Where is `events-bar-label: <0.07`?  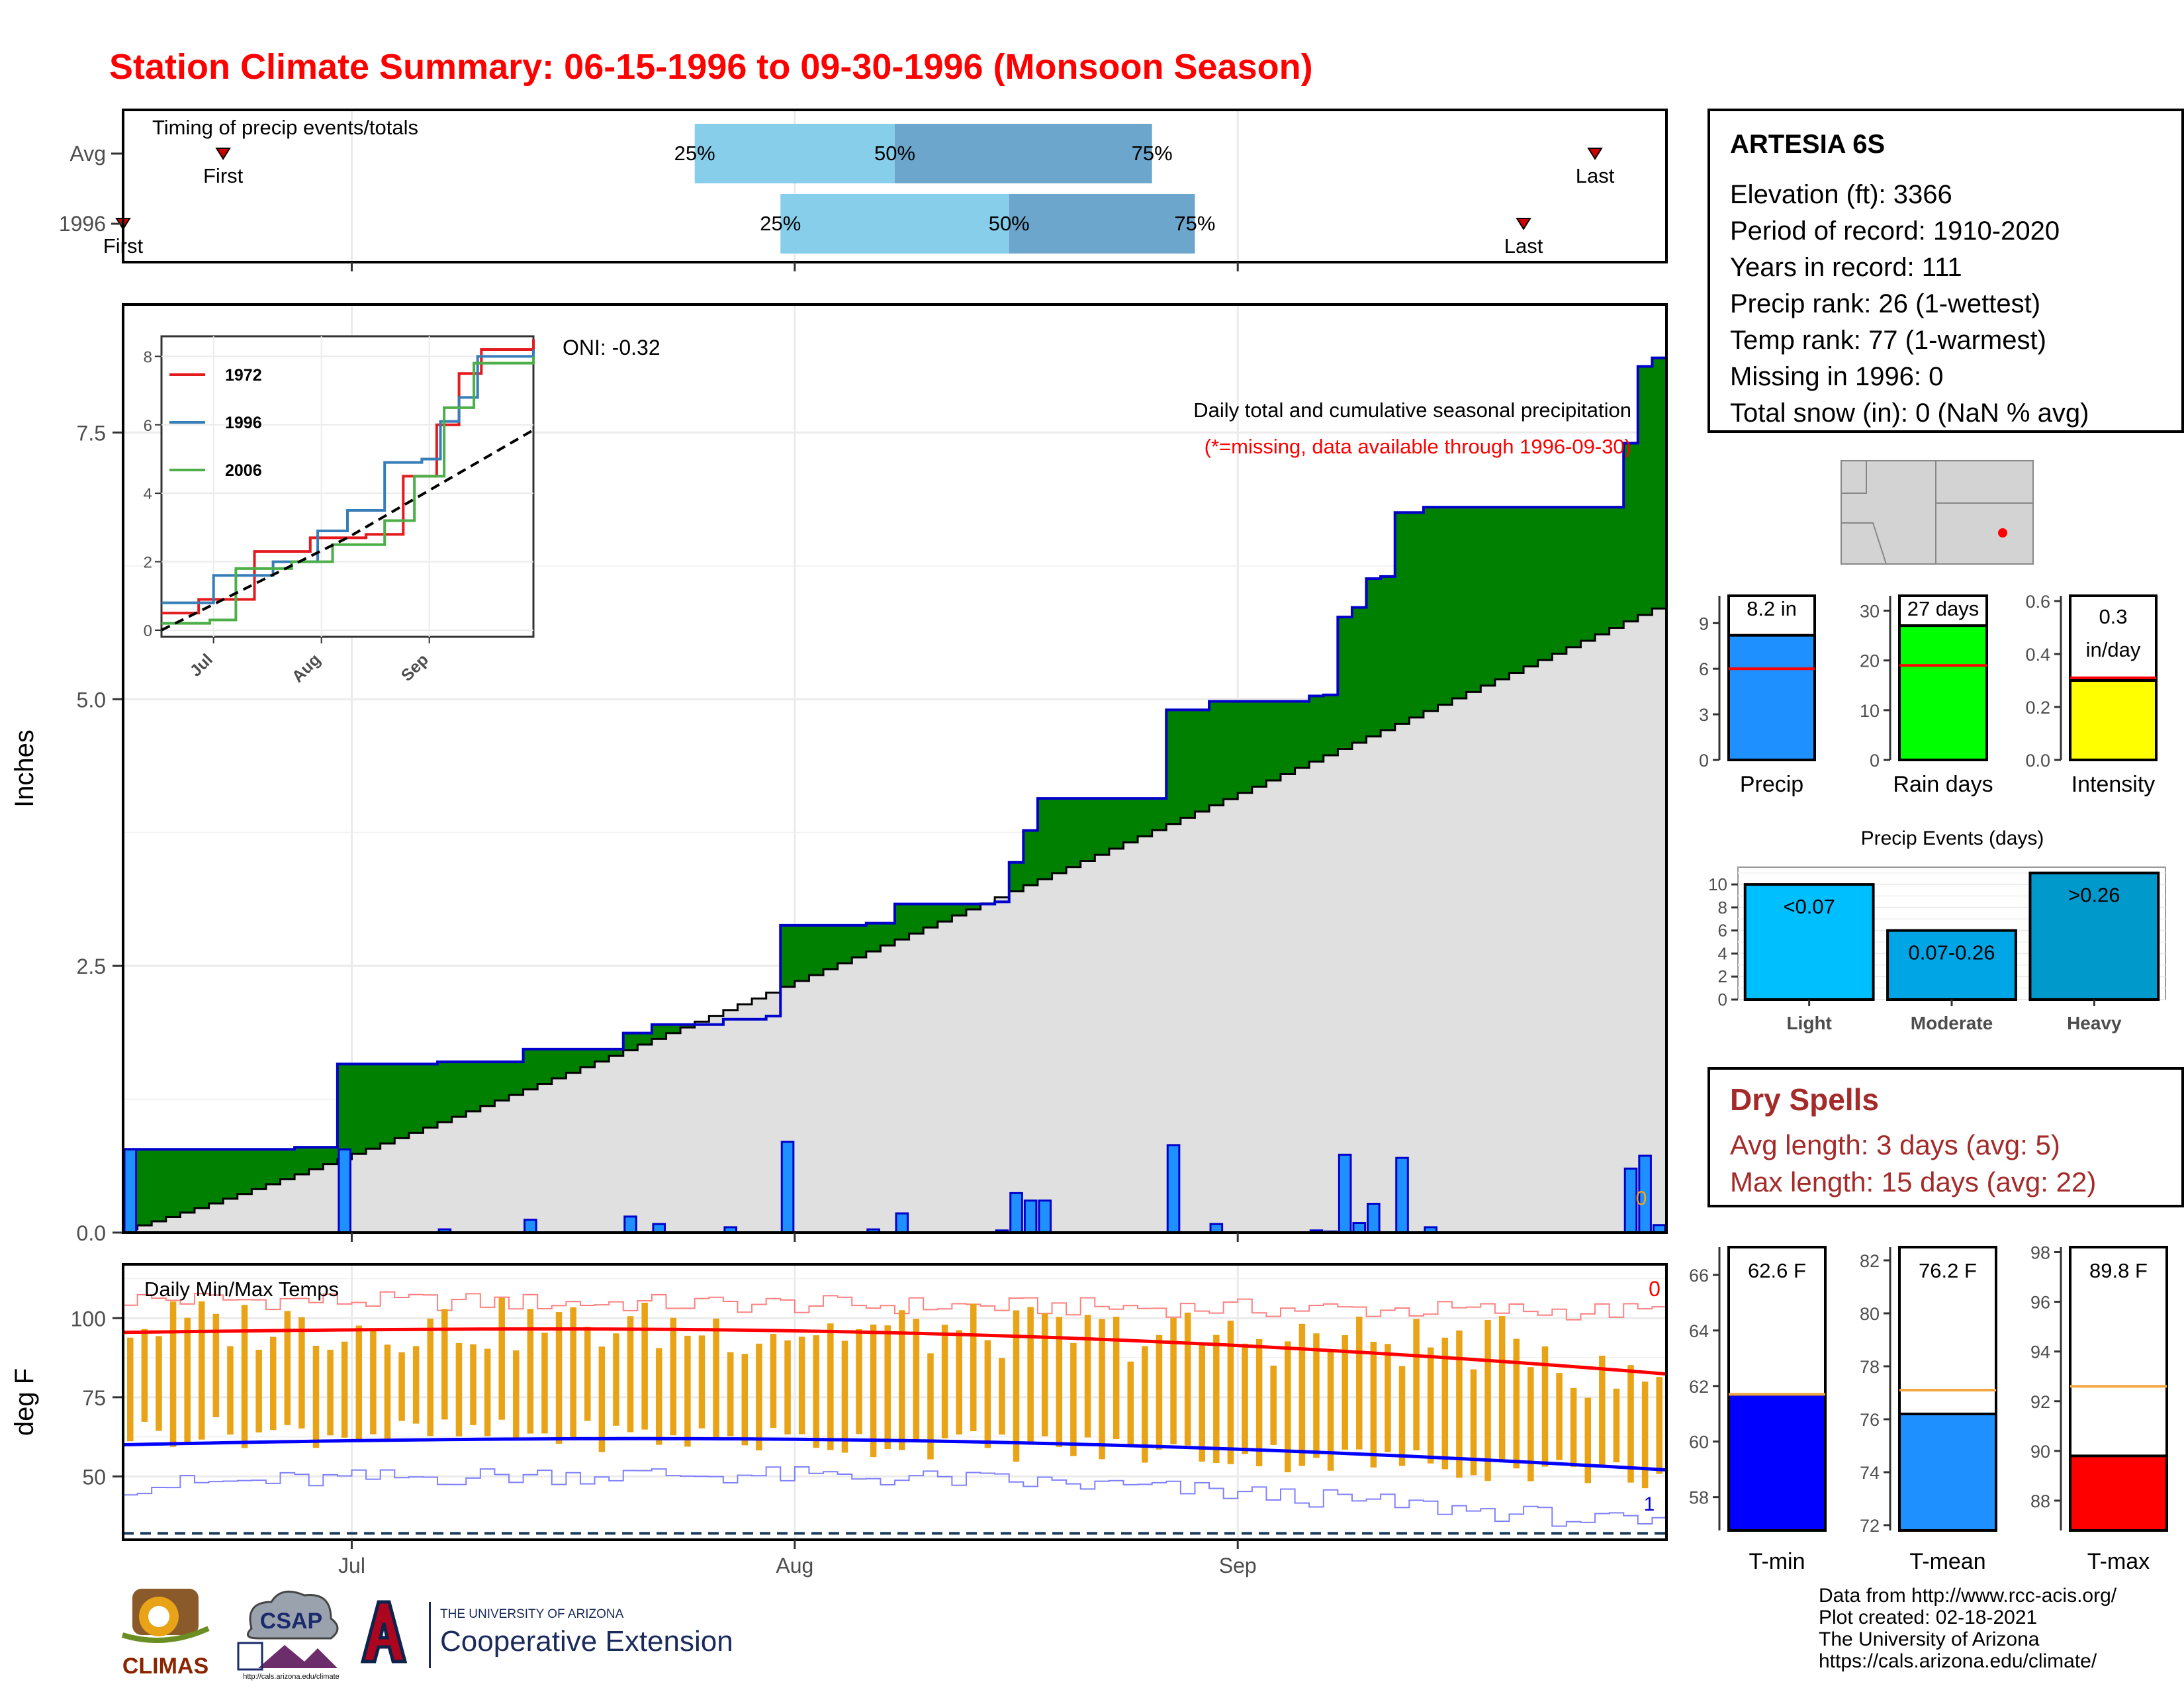
events-bar-label: <0.07 is located at coordinates (1809, 906).